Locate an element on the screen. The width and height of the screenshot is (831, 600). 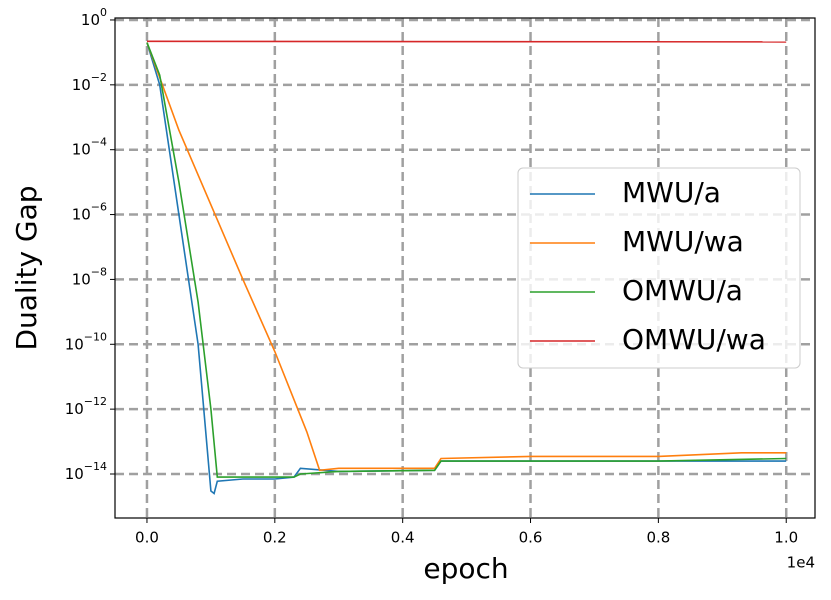
y-tick-label: 10⁻¹⁰ is located at coordinates (86, 341).